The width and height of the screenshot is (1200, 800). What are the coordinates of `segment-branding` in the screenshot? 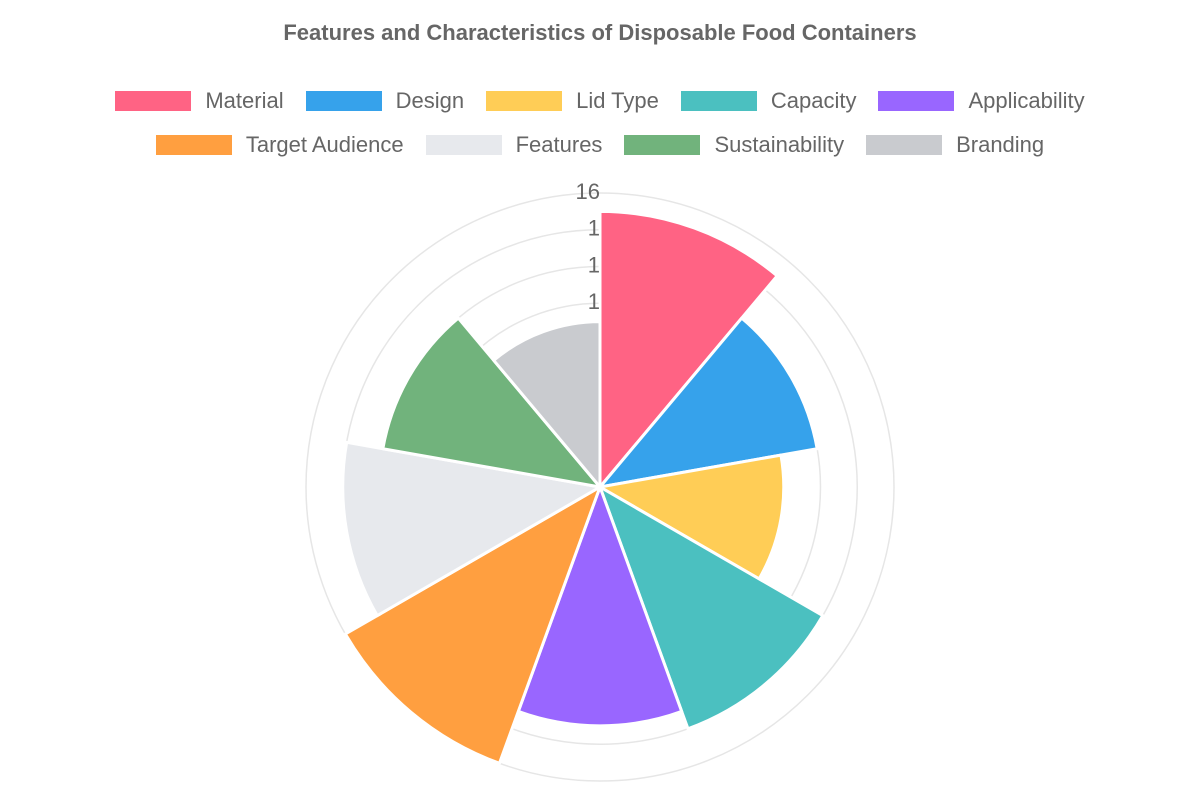 It's located at (547, 404).